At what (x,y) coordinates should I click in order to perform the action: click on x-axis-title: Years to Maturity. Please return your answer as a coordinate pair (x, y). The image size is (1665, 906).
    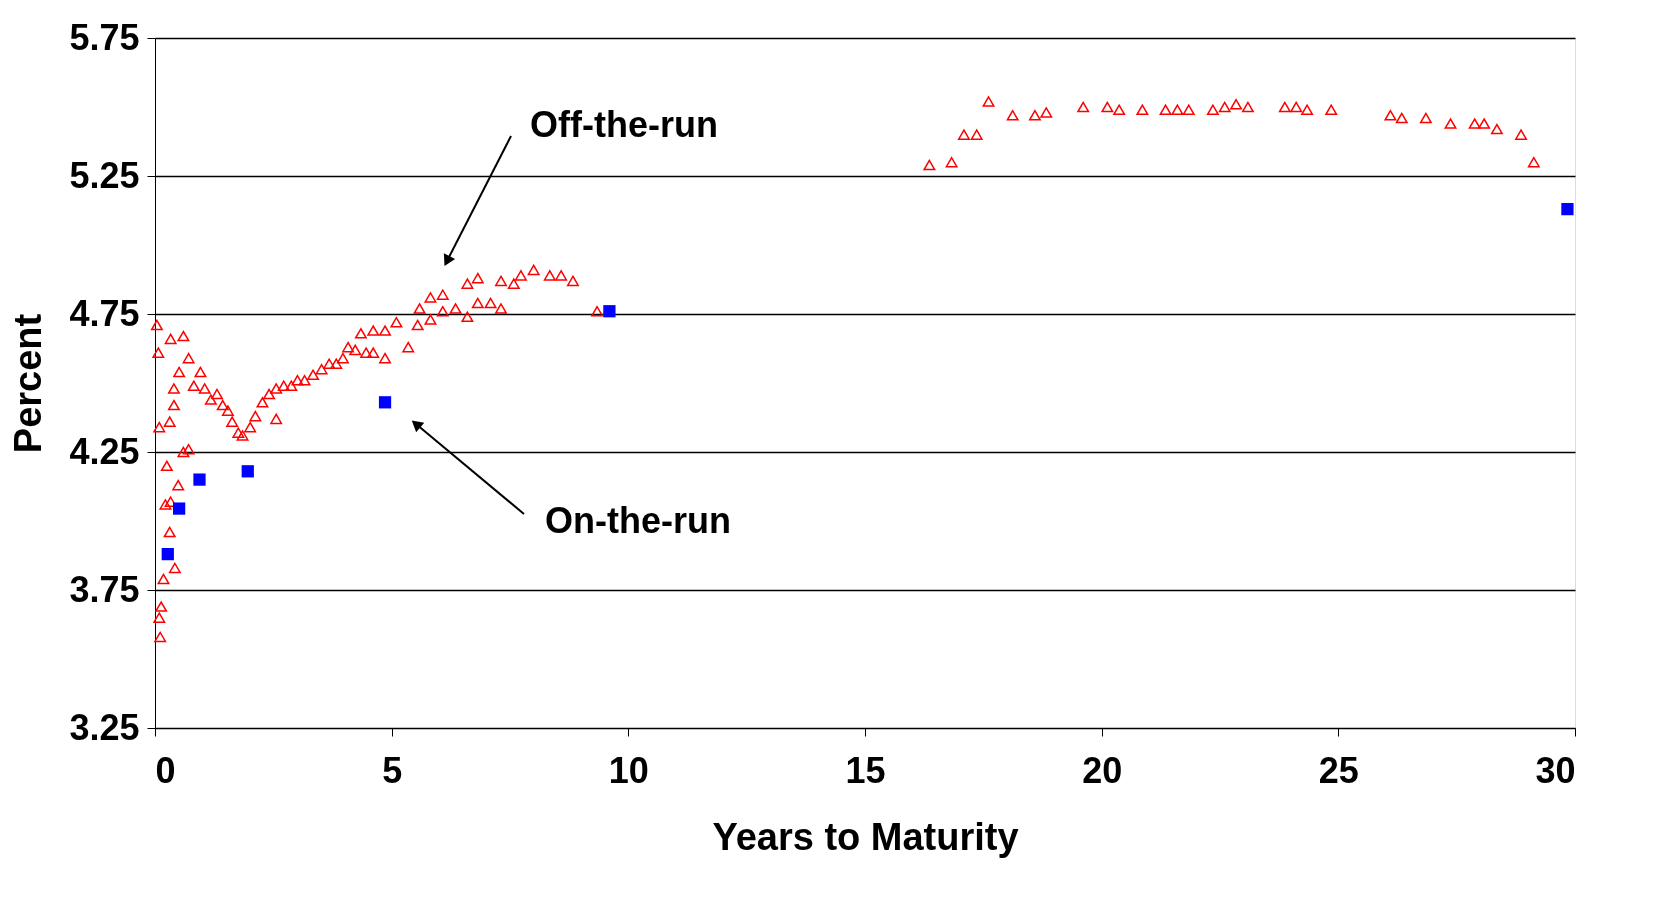
    Looking at the image, I should click on (865, 836).